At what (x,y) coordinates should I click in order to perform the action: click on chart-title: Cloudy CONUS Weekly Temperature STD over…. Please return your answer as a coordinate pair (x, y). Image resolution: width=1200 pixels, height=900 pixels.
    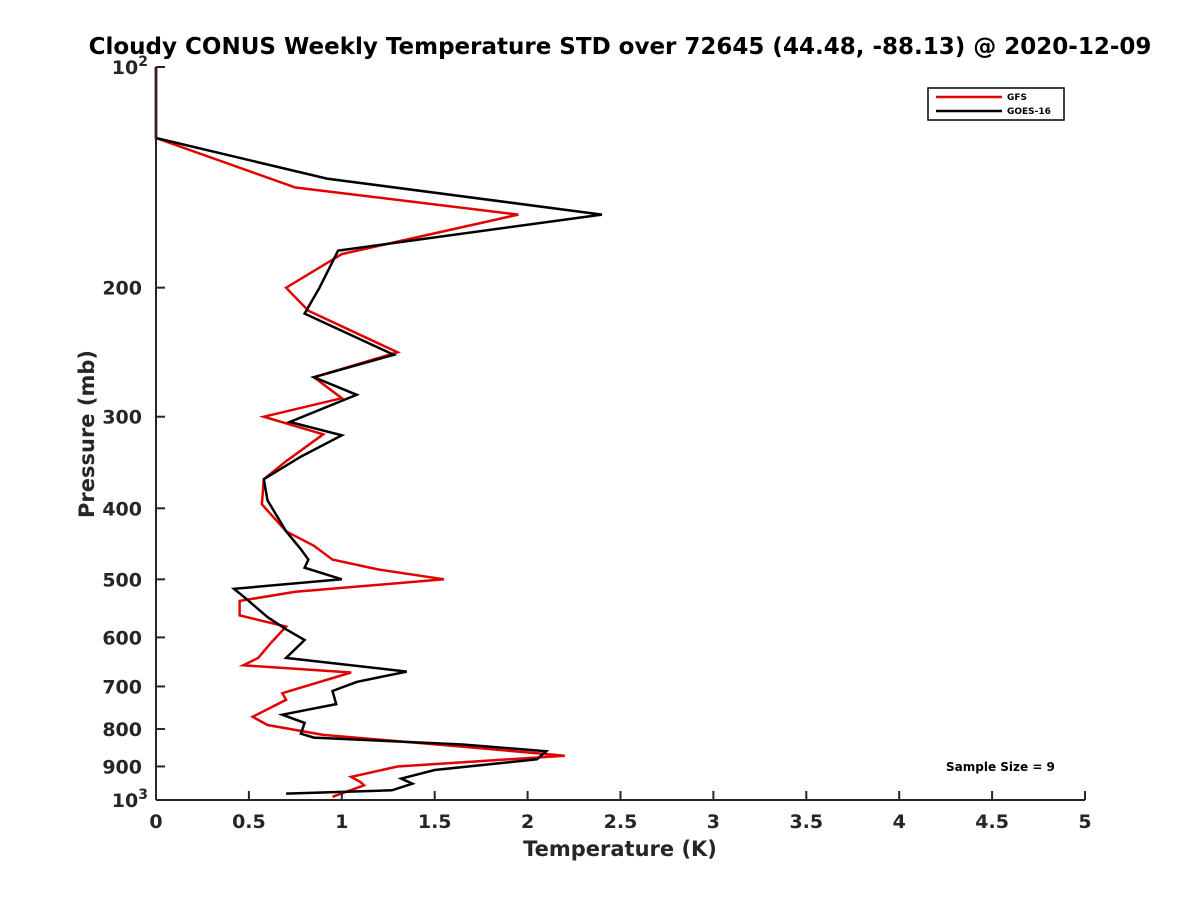
    Looking at the image, I should click on (620, 47).